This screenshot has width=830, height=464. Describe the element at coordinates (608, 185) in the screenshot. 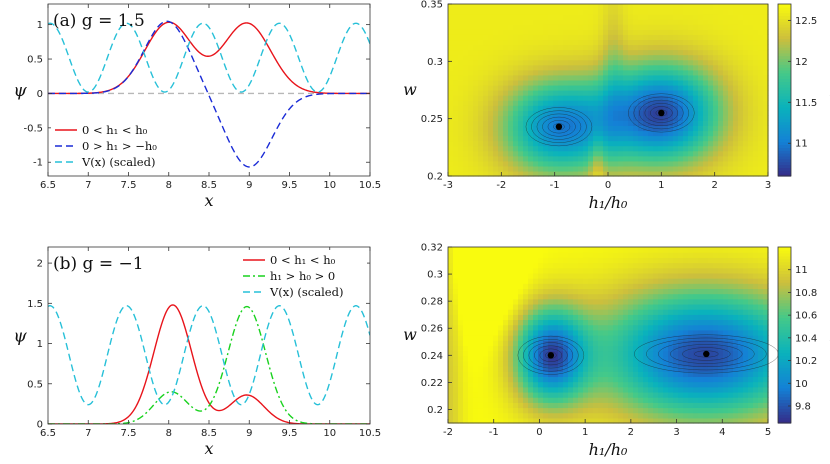

I see `x-tick-label: 0` at that location.